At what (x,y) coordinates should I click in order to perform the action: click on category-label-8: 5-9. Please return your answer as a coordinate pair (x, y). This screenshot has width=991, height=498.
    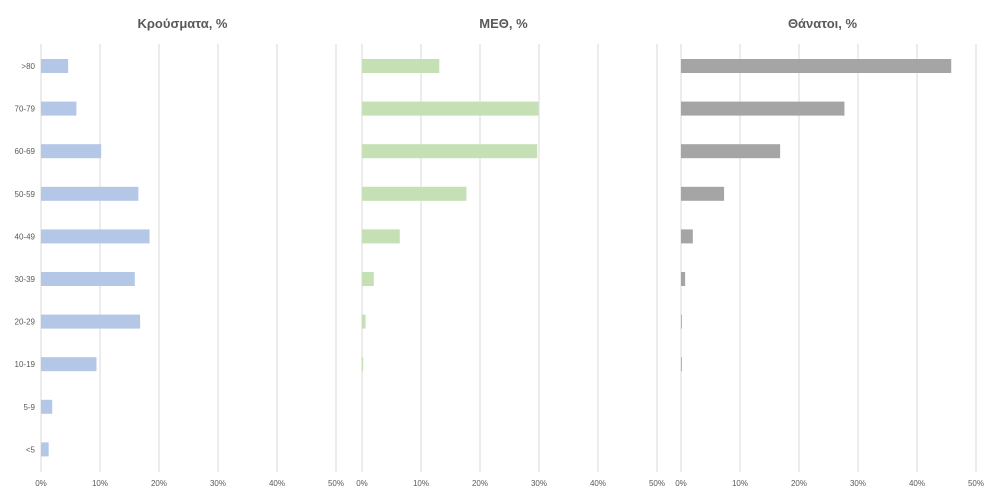
    Looking at the image, I should click on (29, 407).